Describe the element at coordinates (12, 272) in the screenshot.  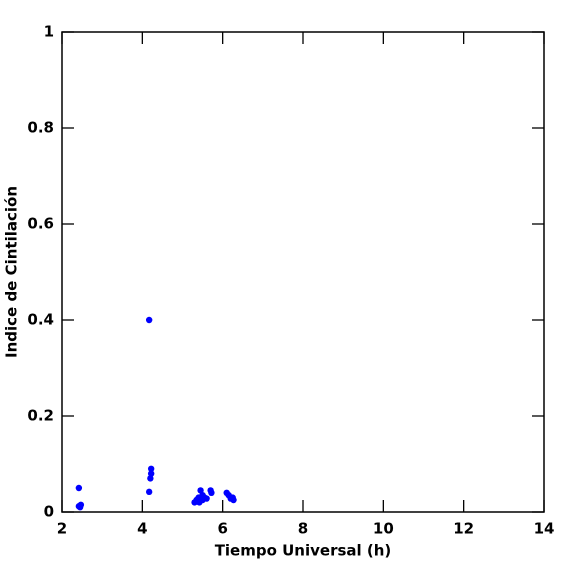
I see `y-axis-label: Indice de Cintilación` at that location.